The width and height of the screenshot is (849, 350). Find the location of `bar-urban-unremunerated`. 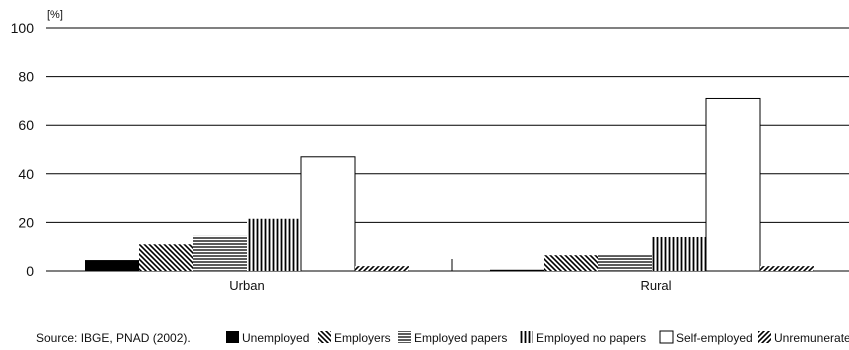

bar-urban-unremunerated is located at coordinates (382, 268).